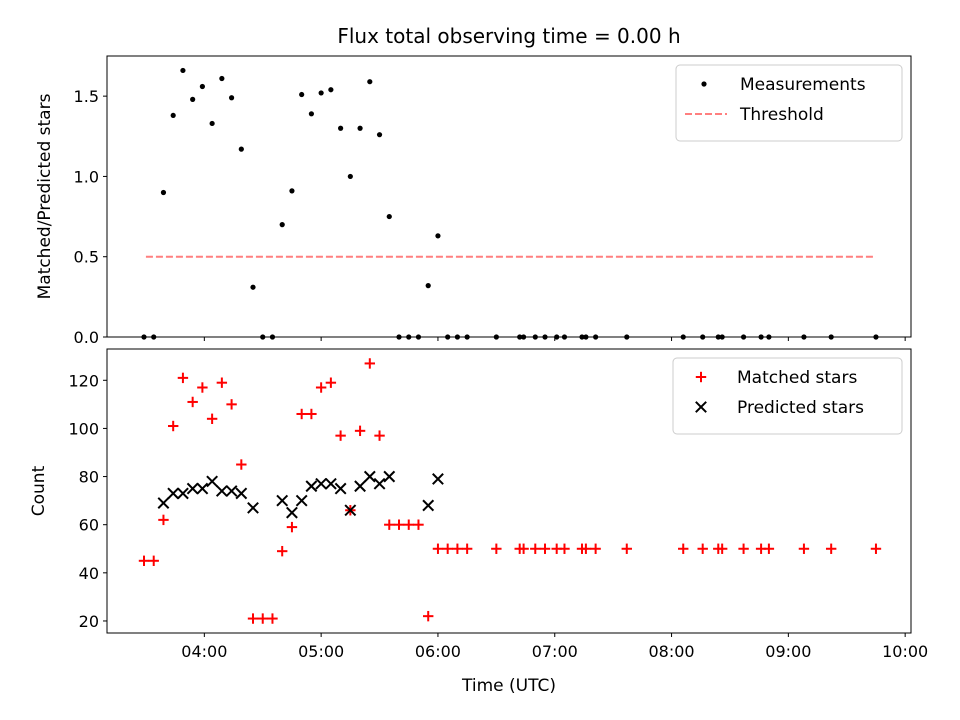 This screenshot has height=720, width=960. I want to click on flux-ratio-legend: Measurements Threshold, so click(789, 103).